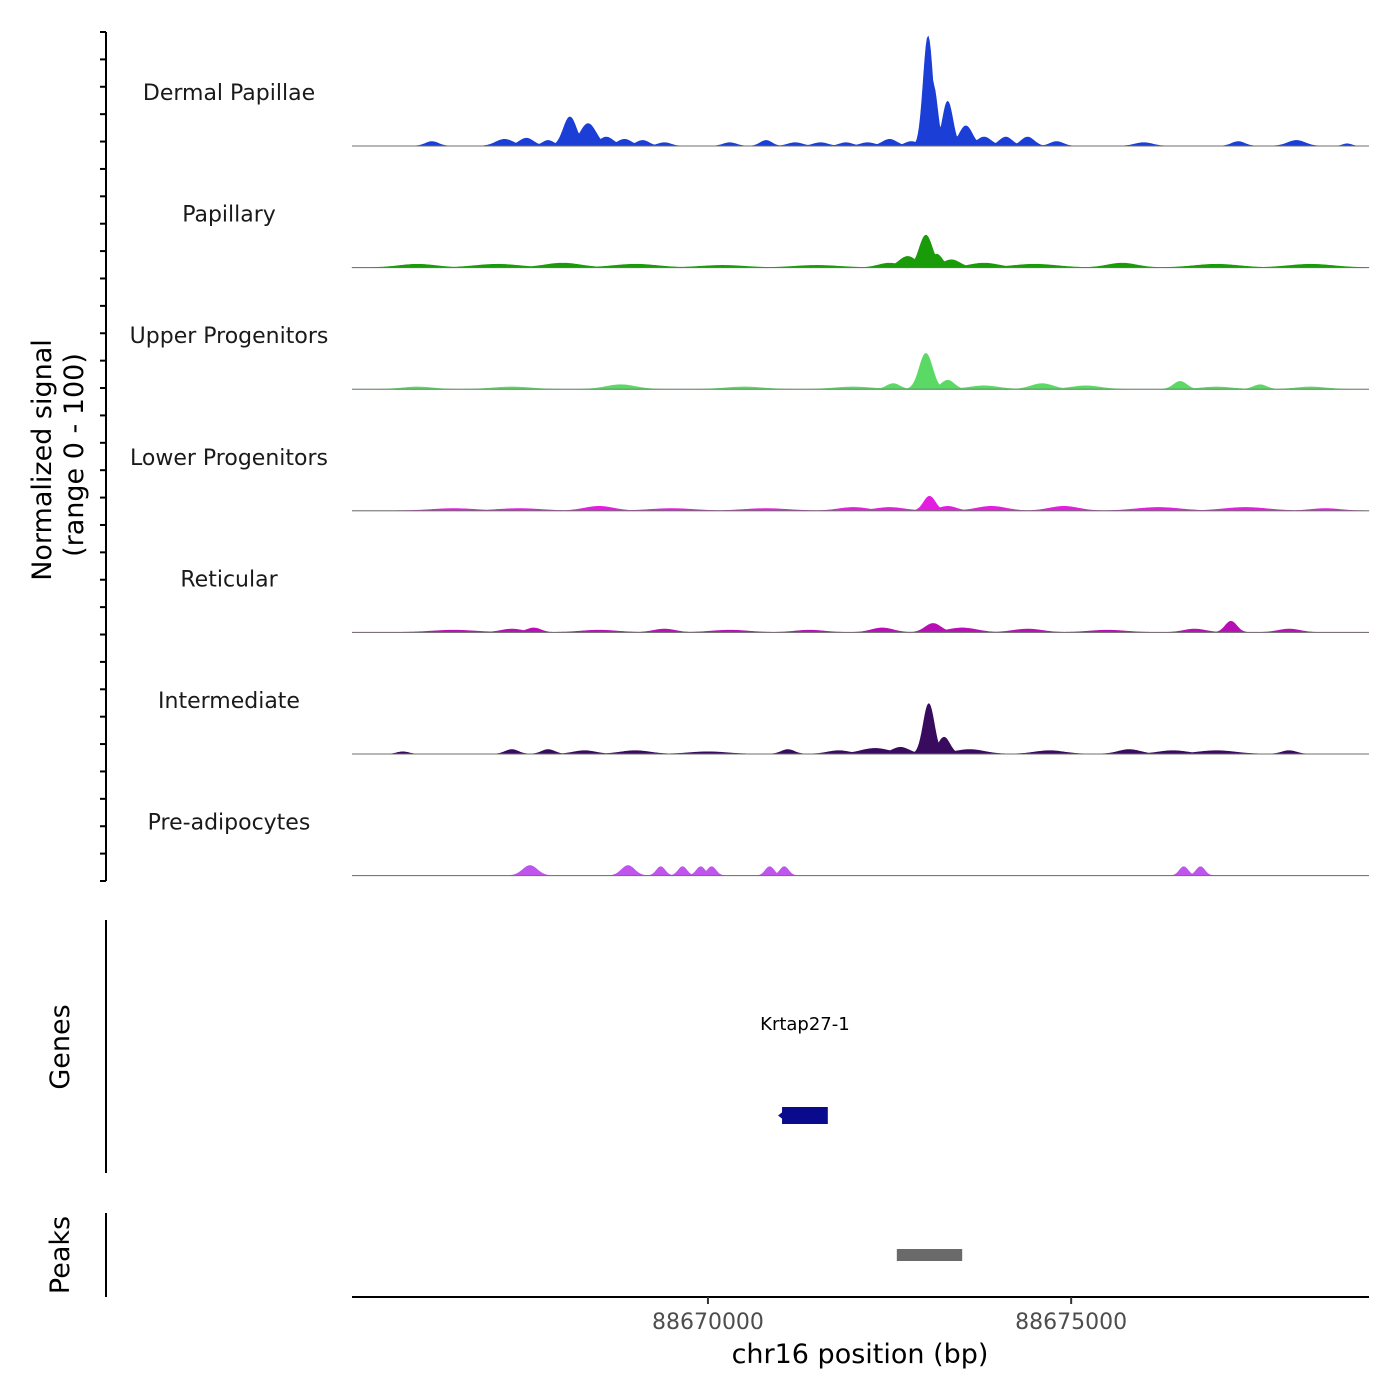  What do you see at coordinates (782, 1115) in the screenshot?
I see `strand-arrow` at bounding box center [782, 1115].